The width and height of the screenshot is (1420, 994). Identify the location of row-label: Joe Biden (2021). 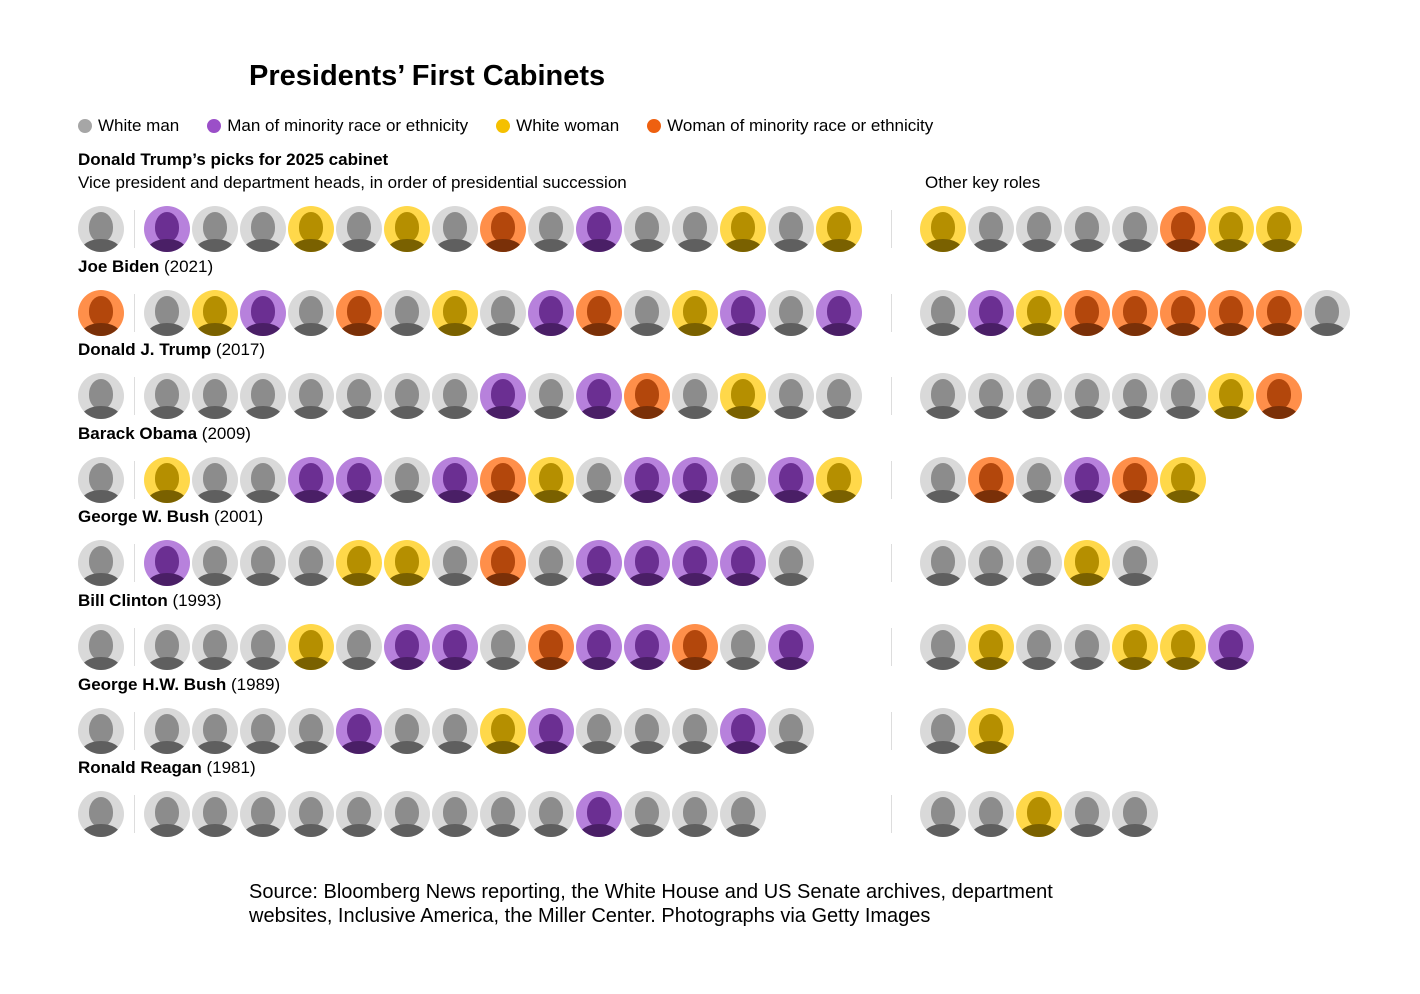
(145, 267).